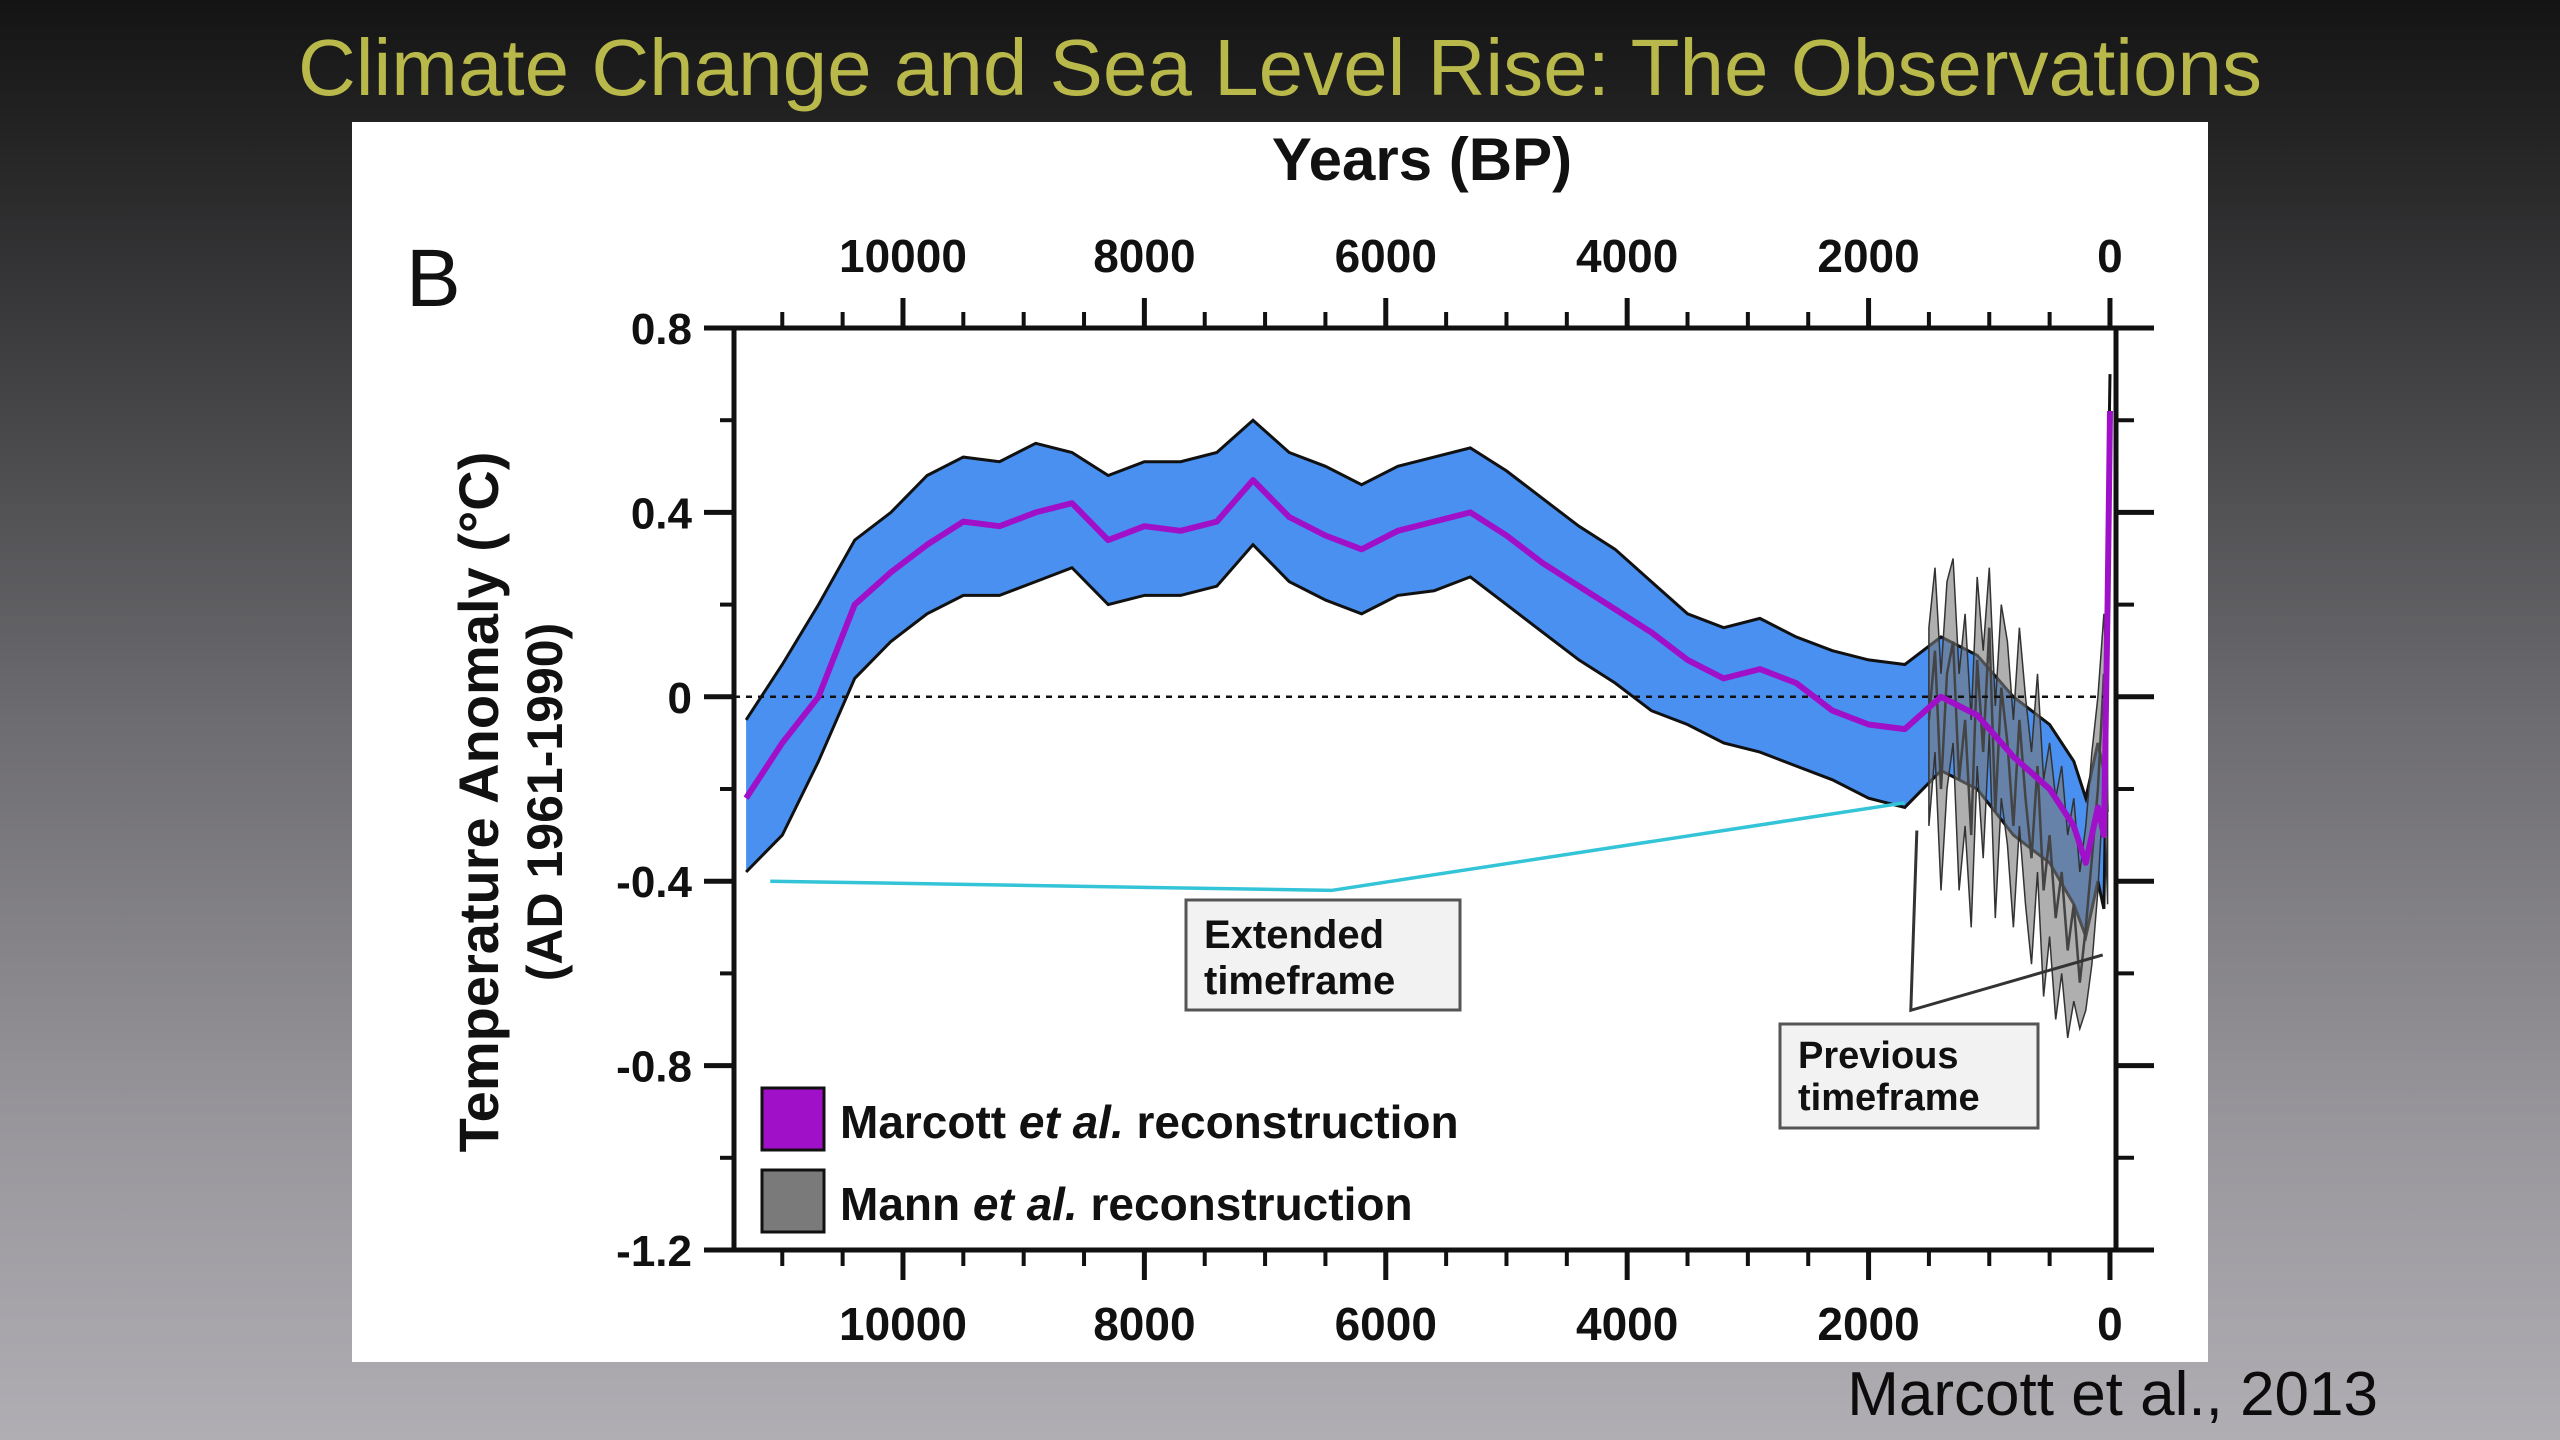 Image resolution: width=2560 pixels, height=1440 pixels. I want to click on x-tick-label-bottom: 2000, so click(1868, 1324).